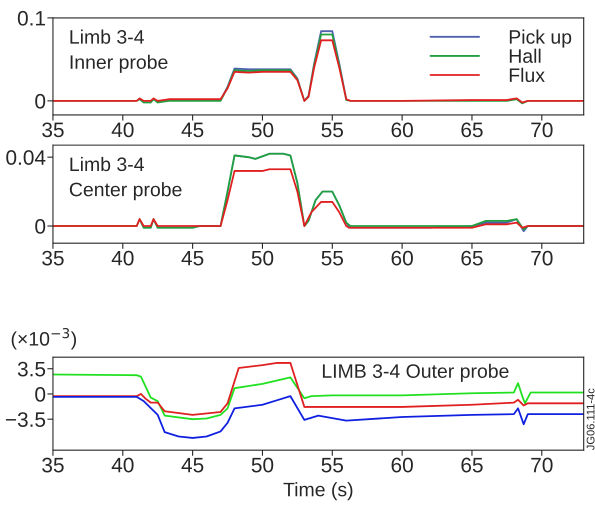  Describe the element at coordinates (44, 339) in the screenshot. I see `y-axis-title: (×10$^{−3}$)` at that location.